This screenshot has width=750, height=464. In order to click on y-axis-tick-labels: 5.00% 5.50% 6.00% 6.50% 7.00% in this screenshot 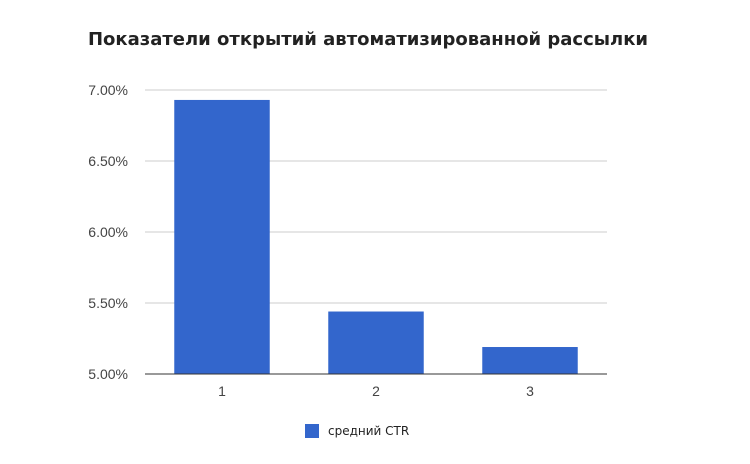, I will do `click(108, 232)`.